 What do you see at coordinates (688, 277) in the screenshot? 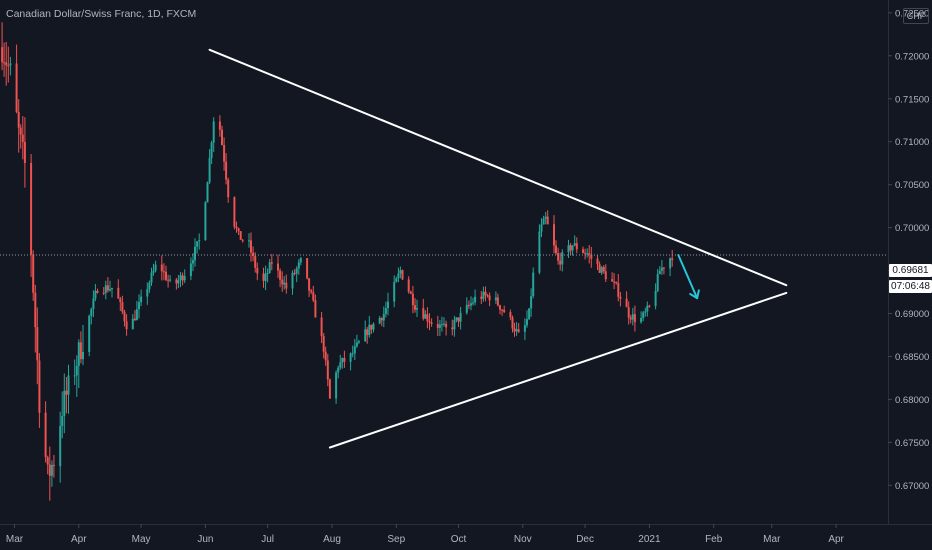
I see `arrow-layer` at bounding box center [688, 277].